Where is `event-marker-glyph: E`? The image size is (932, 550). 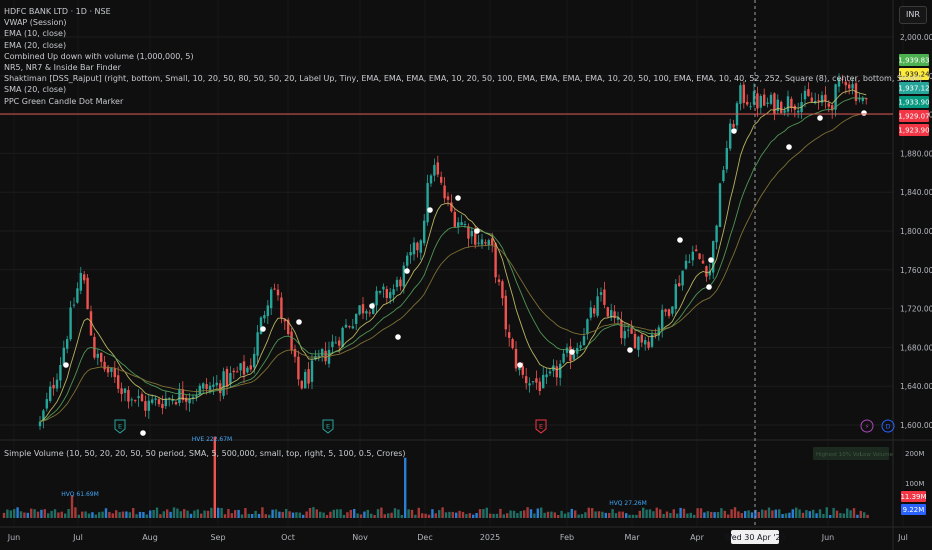
event-marker-glyph: E is located at coordinates (328, 427).